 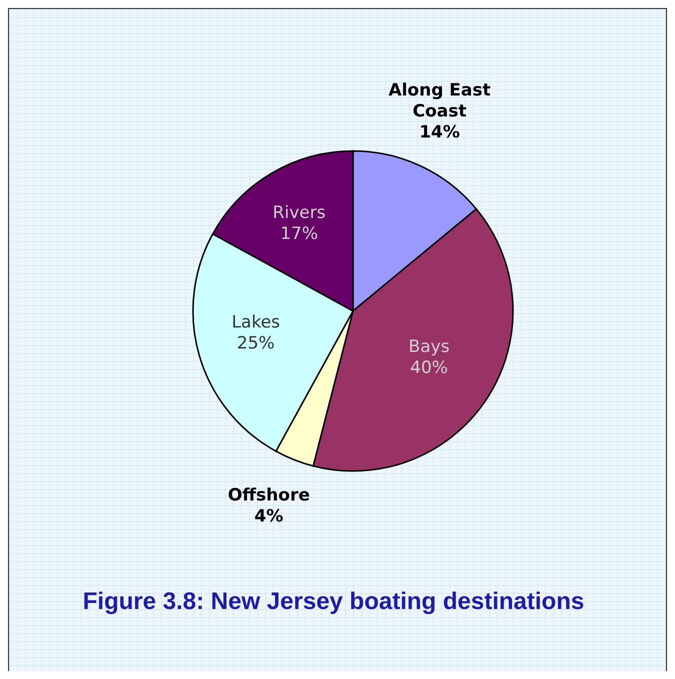 I want to click on slice-label: Bays, so click(x=429, y=346).